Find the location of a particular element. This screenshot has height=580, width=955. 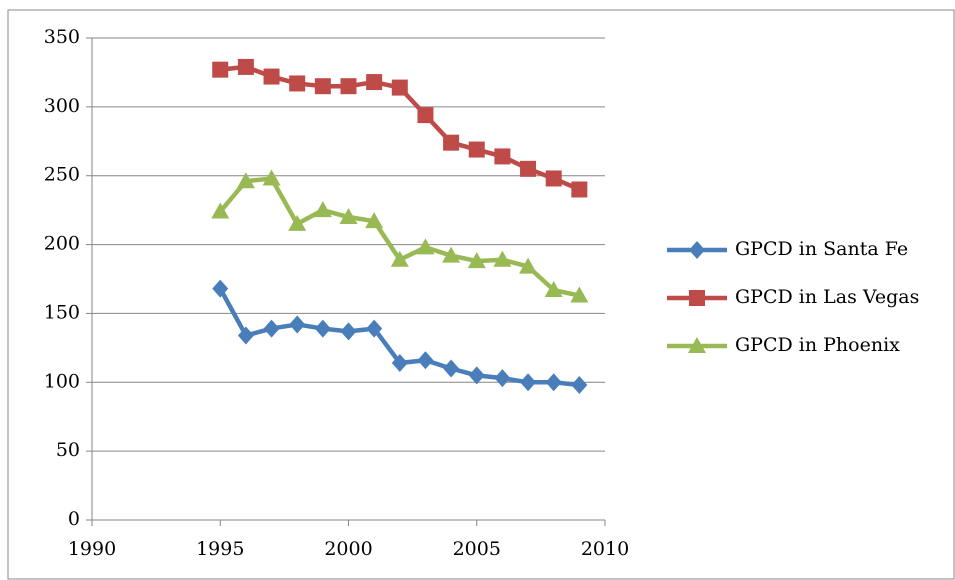

y-tick-label: 50 is located at coordinates (68, 450).